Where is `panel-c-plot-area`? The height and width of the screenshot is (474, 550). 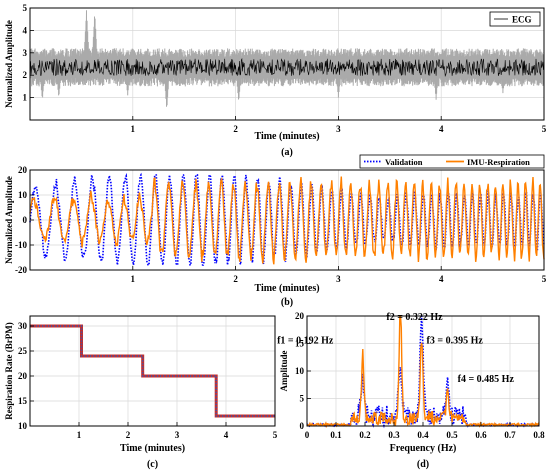 panel-c-plot-area is located at coordinates (152, 371).